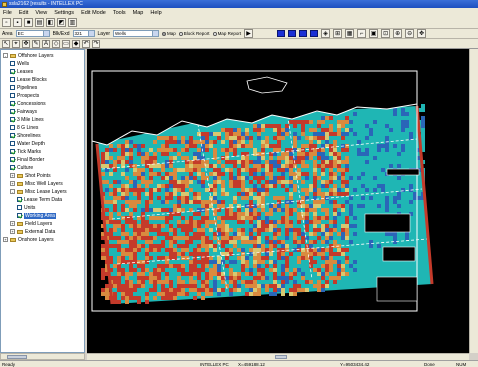 The height and width of the screenshot is (367, 478). Describe the element at coordinates (473, 201) in the screenshot. I see `map-vscrollbar` at that location.